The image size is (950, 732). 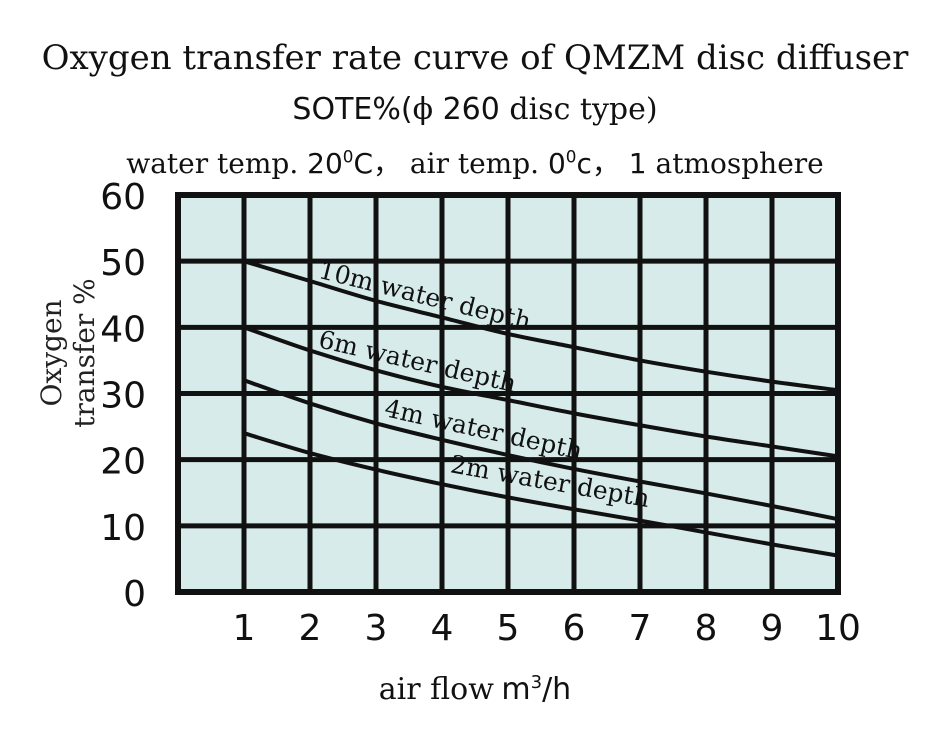 I want to click on y-tick-label: 0, so click(x=134, y=594).